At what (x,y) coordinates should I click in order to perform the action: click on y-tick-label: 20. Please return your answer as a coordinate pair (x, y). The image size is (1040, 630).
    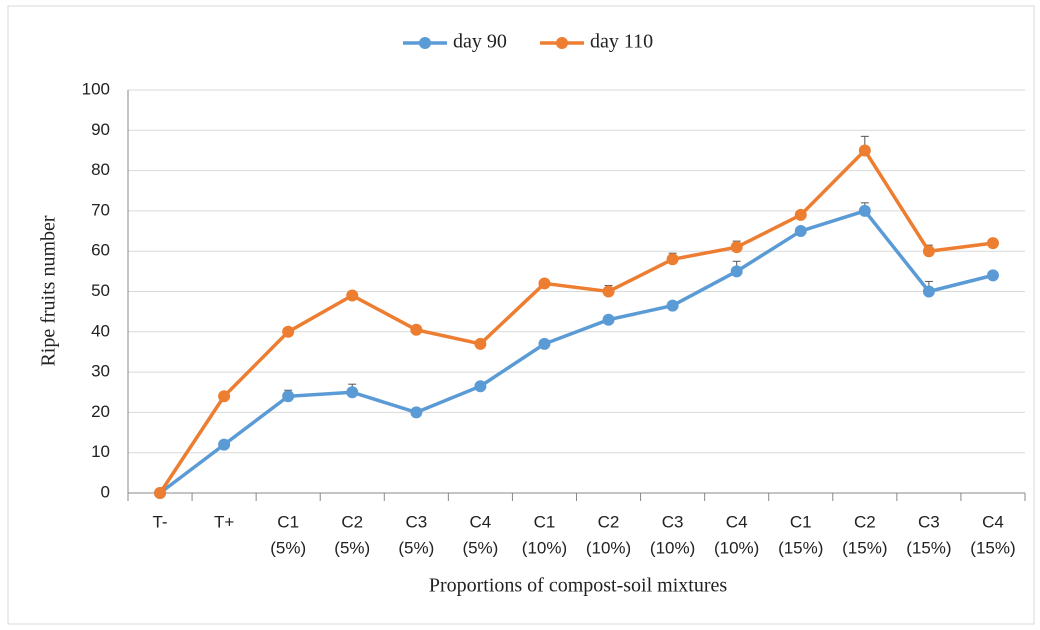
    Looking at the image, I should click on (100, 411).